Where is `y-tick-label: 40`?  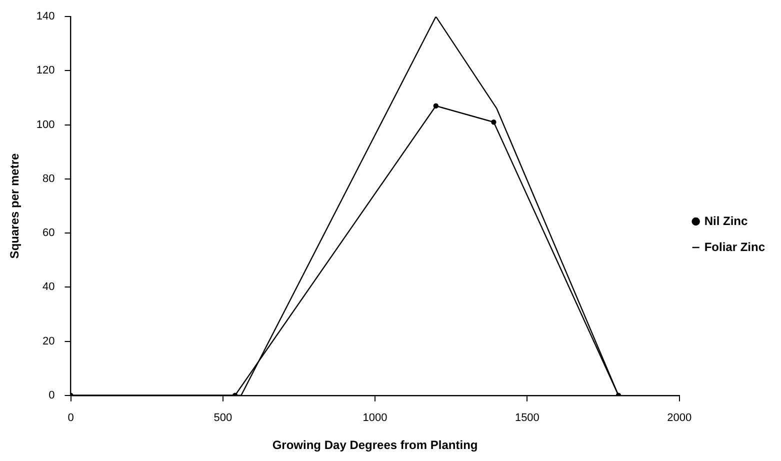
y-tick-label: 40 is located at coordinates (48, 287).